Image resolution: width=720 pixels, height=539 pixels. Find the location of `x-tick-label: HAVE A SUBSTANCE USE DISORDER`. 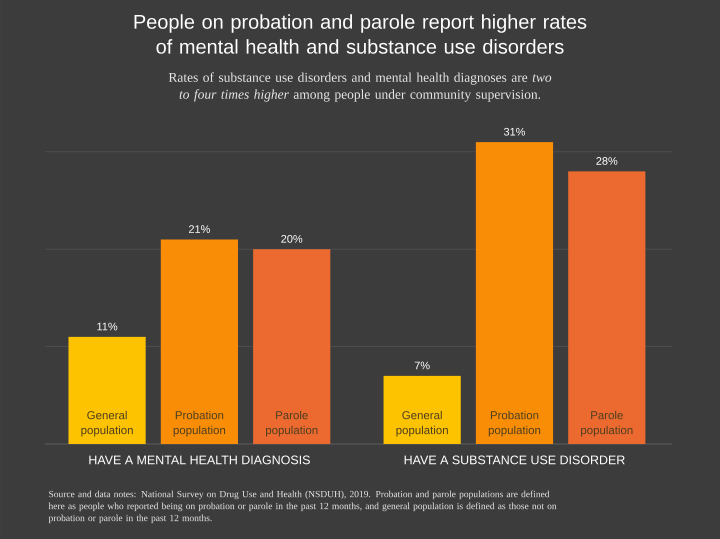

x-tick-label: HAVE A SUBSTANCE USE DISORDER is located at coordinates (514, 460).